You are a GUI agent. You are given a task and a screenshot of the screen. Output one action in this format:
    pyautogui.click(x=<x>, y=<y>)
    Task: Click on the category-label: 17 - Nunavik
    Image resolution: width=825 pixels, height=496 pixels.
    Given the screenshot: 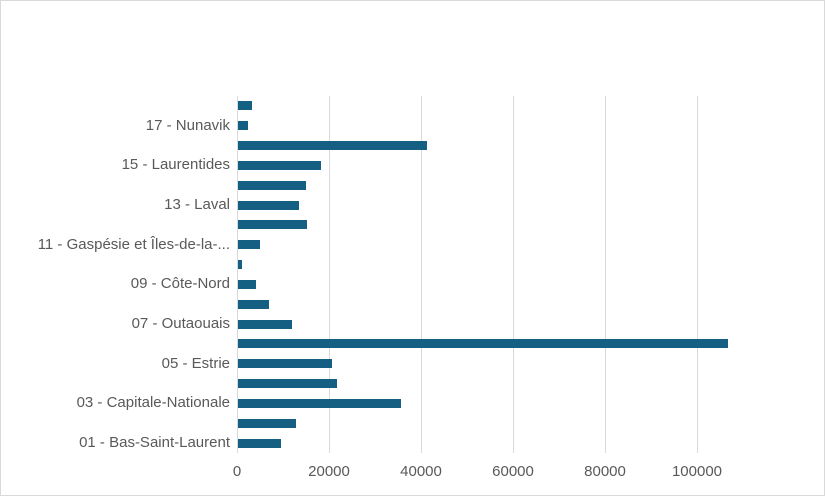 What is the action you would take?
    pyautogui.click(x=187, y=125)
    